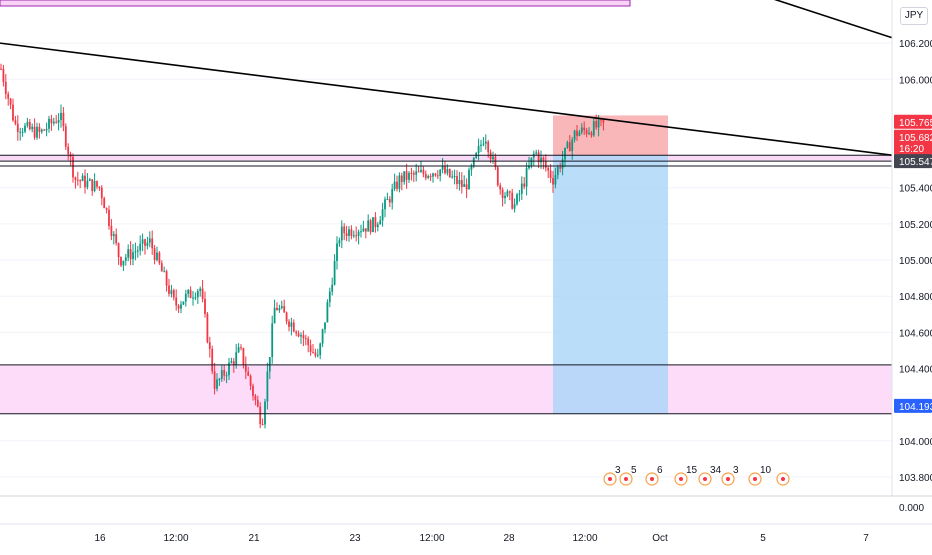 The width and height of the screenshot is (932, 555). What do you see at coordinates (660, 470) in the screenshot?
I see `event-count: 6` at bounding box center [660, 470].